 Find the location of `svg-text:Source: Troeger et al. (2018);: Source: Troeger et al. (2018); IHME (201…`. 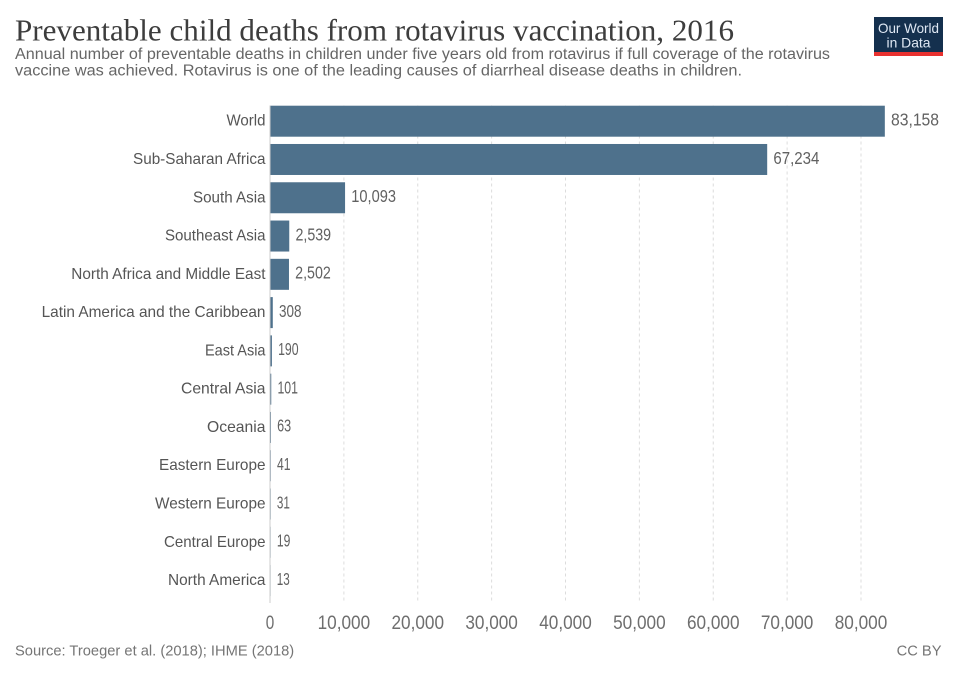

svg-text:Source: Troeger et al. (2018);: Source: Troeger et al. (2018); IHME (201… is located at coordinates (154, 652).